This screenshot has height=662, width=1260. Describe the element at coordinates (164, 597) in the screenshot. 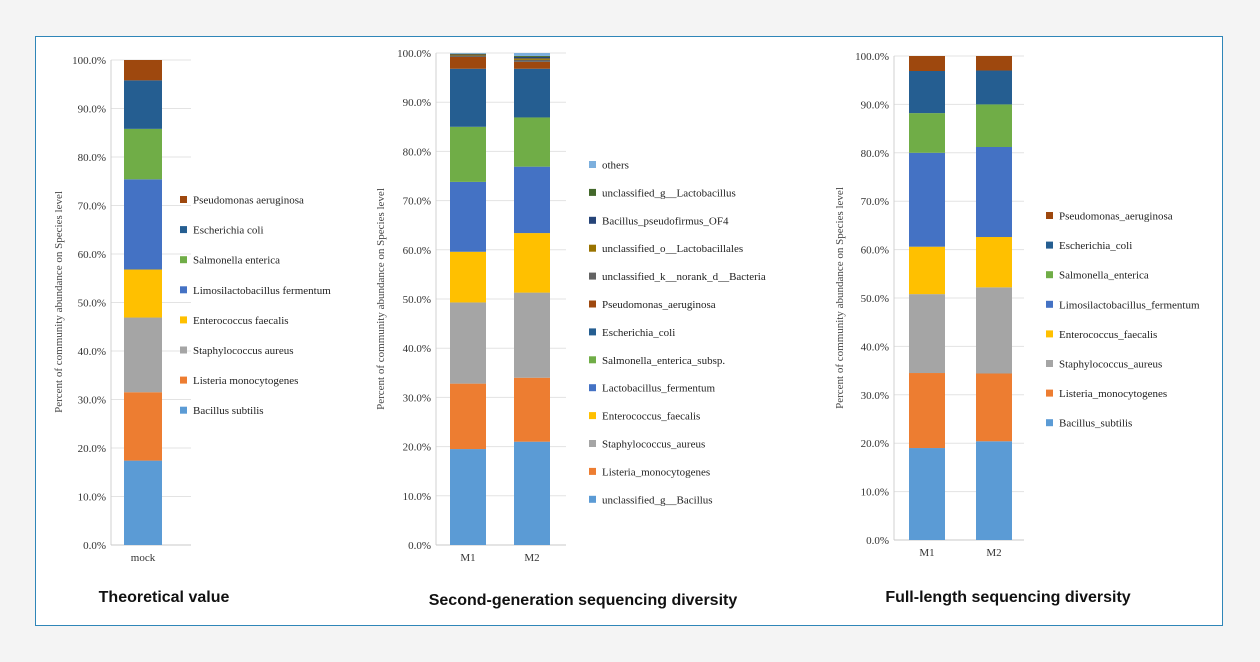

I see `chart-caption: Theoretical value` at that location.